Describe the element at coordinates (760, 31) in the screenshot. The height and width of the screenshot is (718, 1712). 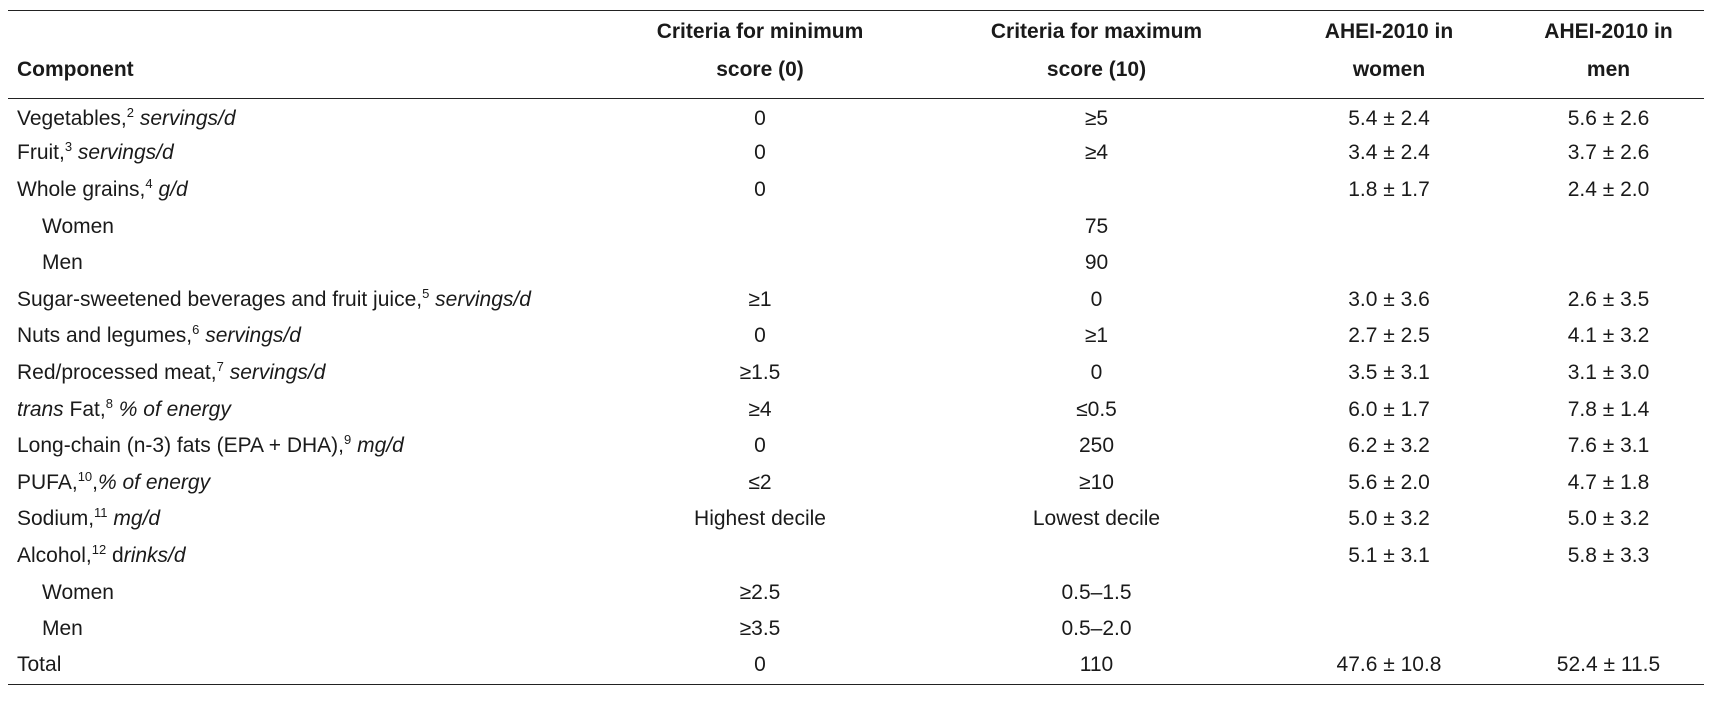
I see `header-min-line1: Criteria for minimum` at that location.